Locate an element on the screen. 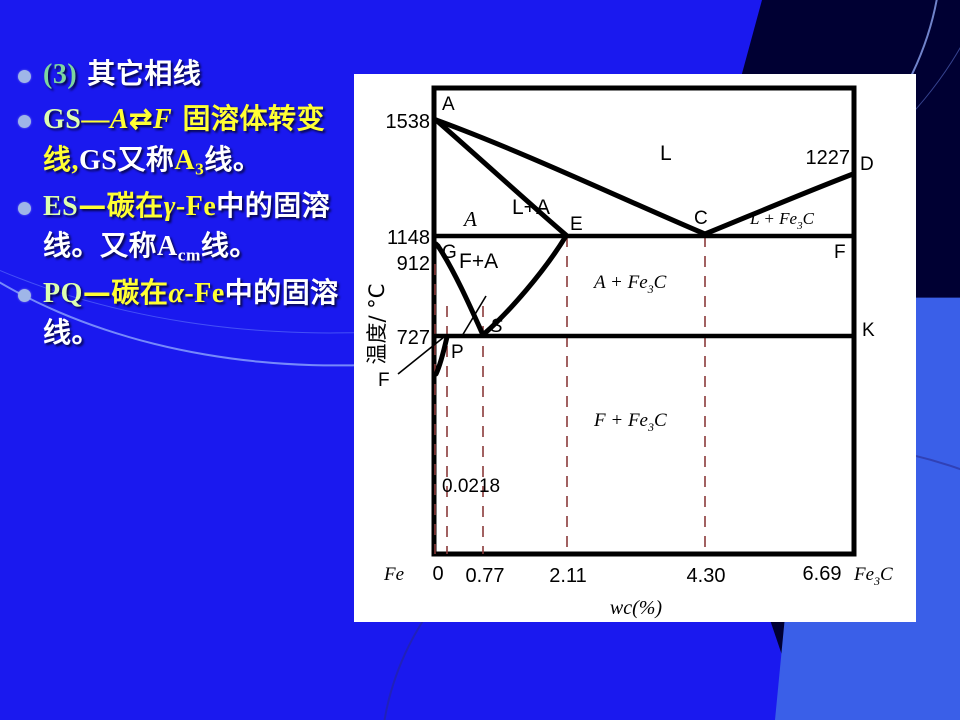 The image size is (960, 720). bullet-2-part-5: 固溶体转变线 is located at coordinates (184, 138).